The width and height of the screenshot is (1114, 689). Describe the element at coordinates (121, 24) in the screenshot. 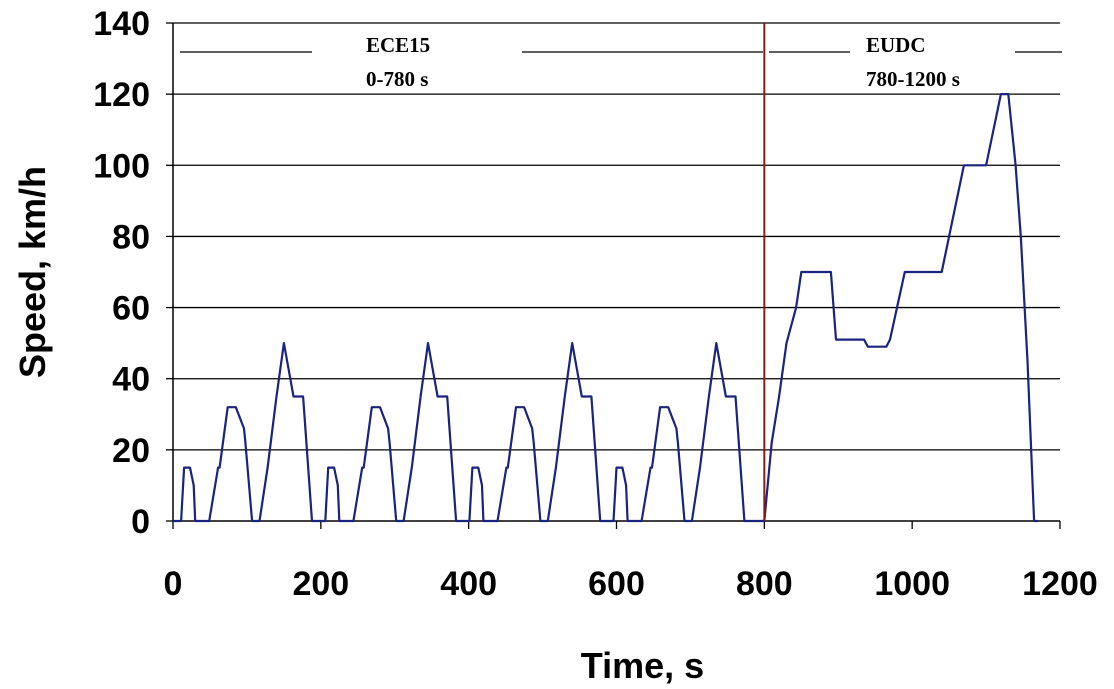

I see `y-tick-label-140: 140` at that location.